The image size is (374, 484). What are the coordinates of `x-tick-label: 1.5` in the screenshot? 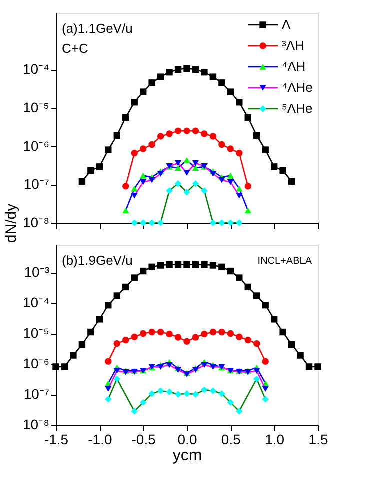 It's located at (318, 440).